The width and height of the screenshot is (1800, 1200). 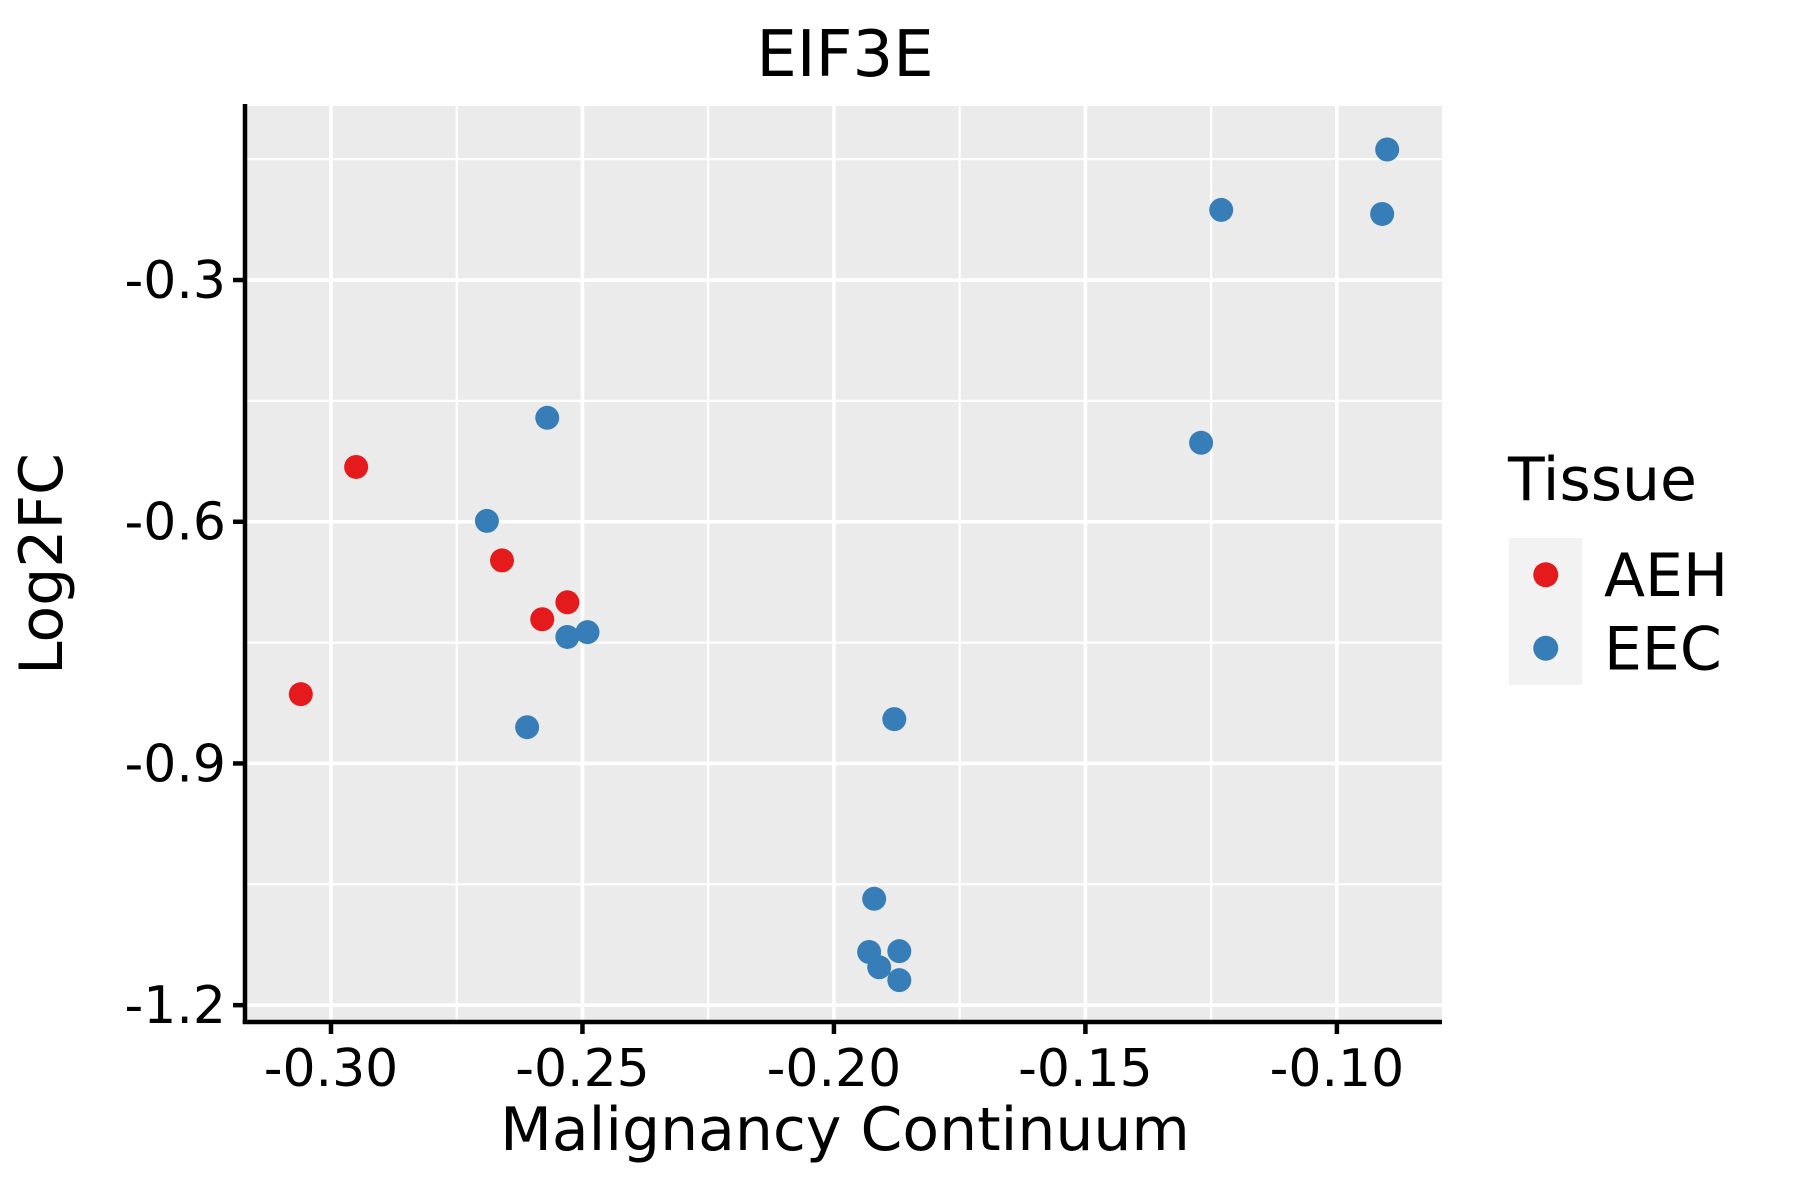 What do you see at coordinates (175, 281) in the screenshot?
I see `y-tick-label: -0.3` at bounding box center [175, 281].